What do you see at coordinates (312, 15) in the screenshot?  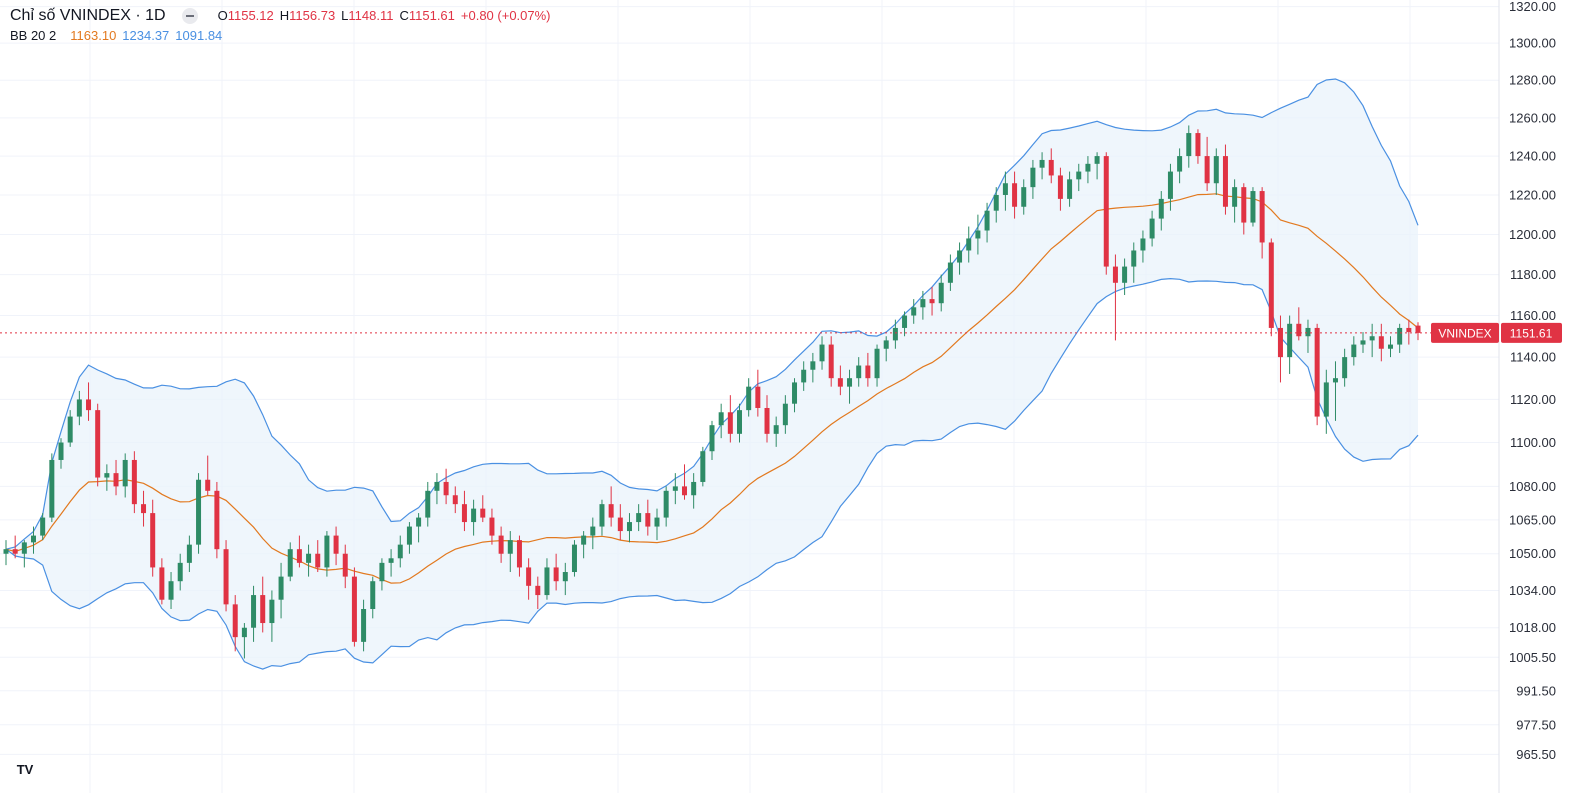 I see `high-value: 1156.73` at bounding box center [312, 15].